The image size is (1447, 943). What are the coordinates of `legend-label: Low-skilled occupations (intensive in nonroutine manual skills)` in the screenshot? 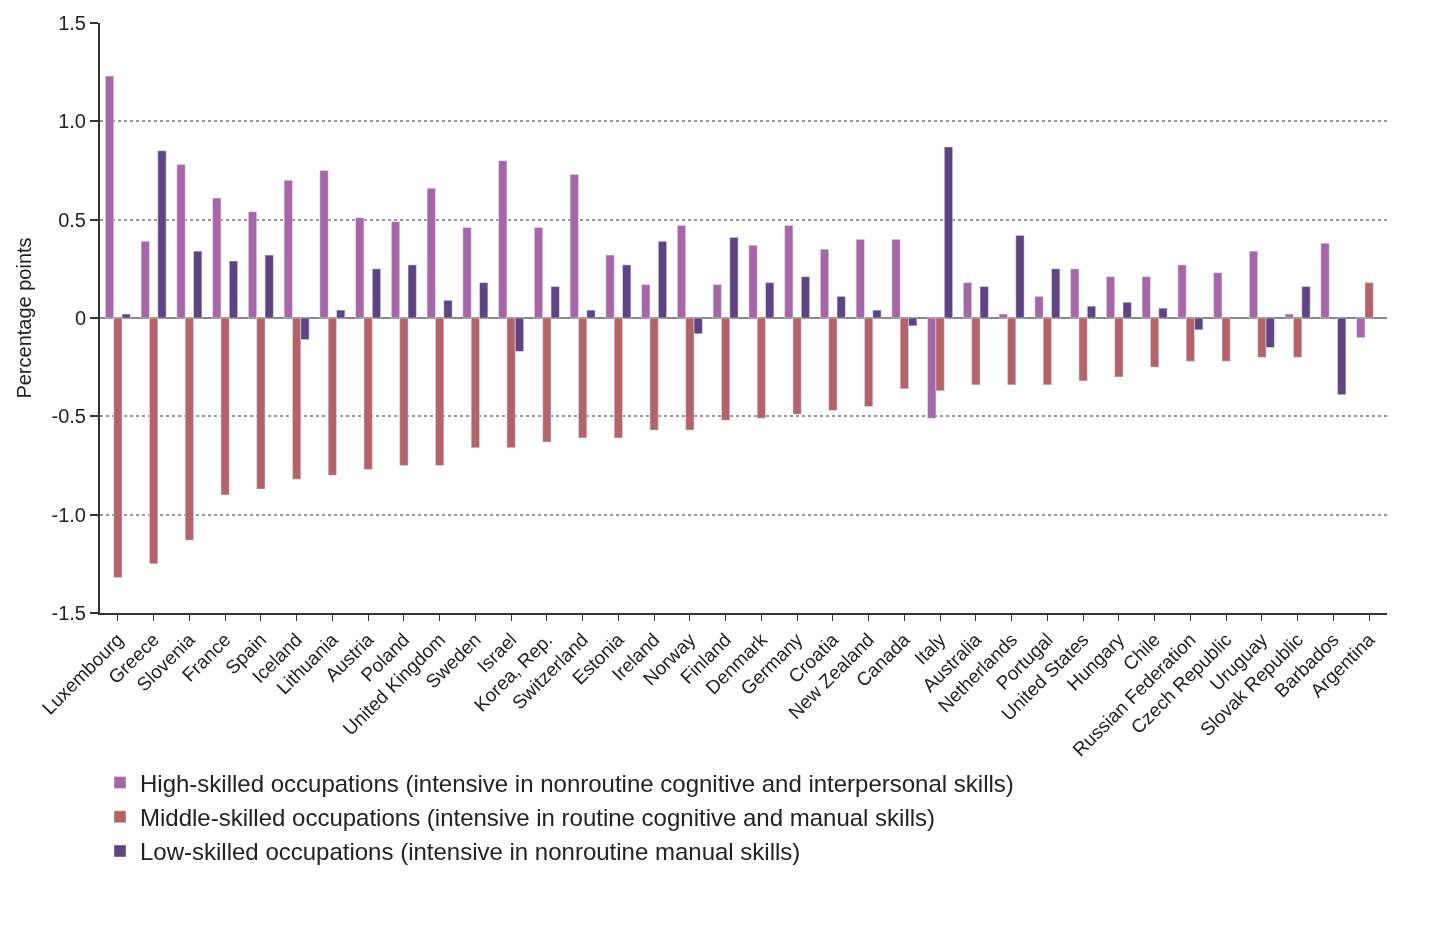 It's located at (470, 852).